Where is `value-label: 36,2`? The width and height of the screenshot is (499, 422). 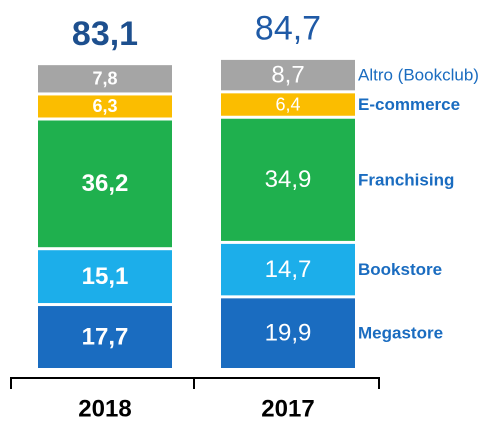 value-label: 36,2 is located at coordinates (105, 183).